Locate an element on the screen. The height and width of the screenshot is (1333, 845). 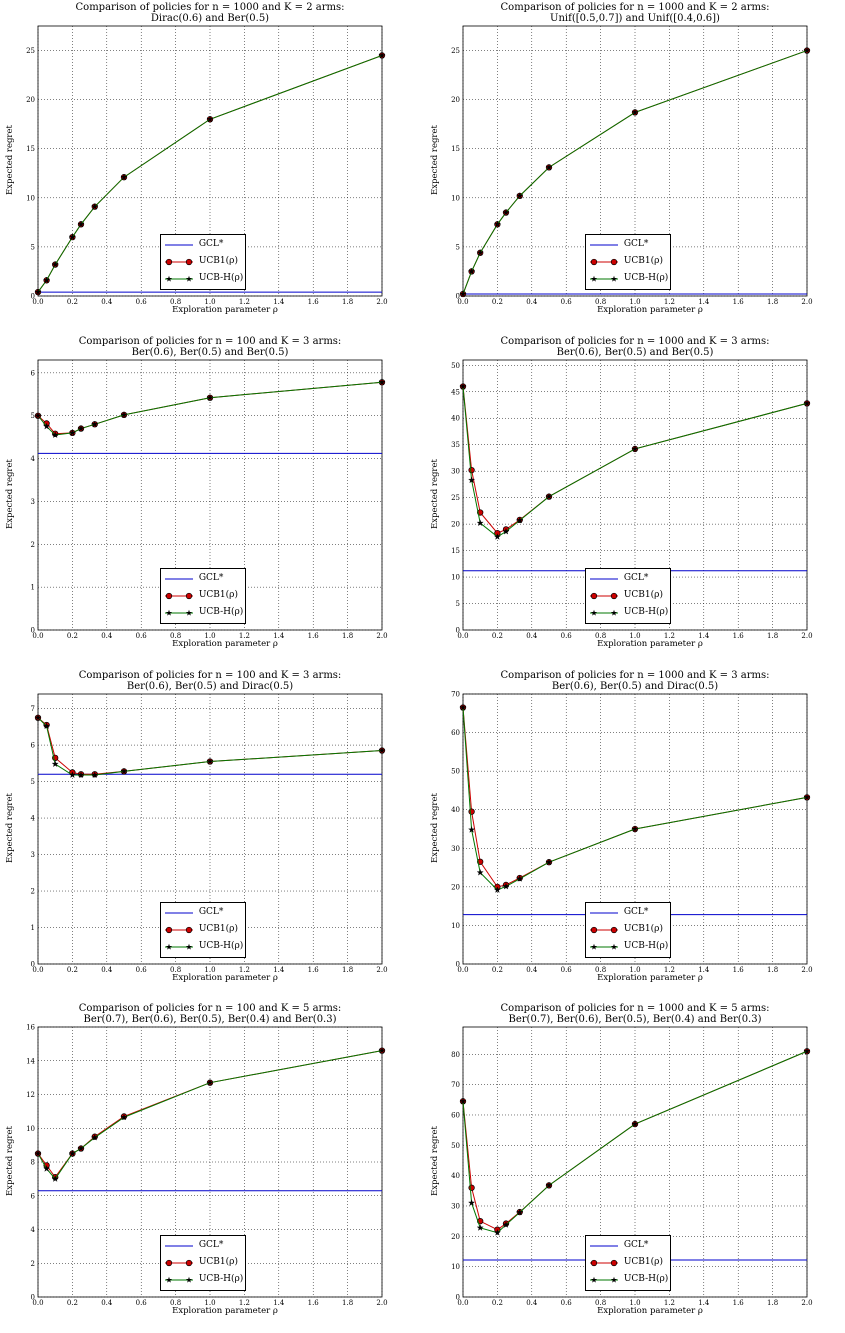
x-tick-label: 0.0 is located at coordinates (37, 970).